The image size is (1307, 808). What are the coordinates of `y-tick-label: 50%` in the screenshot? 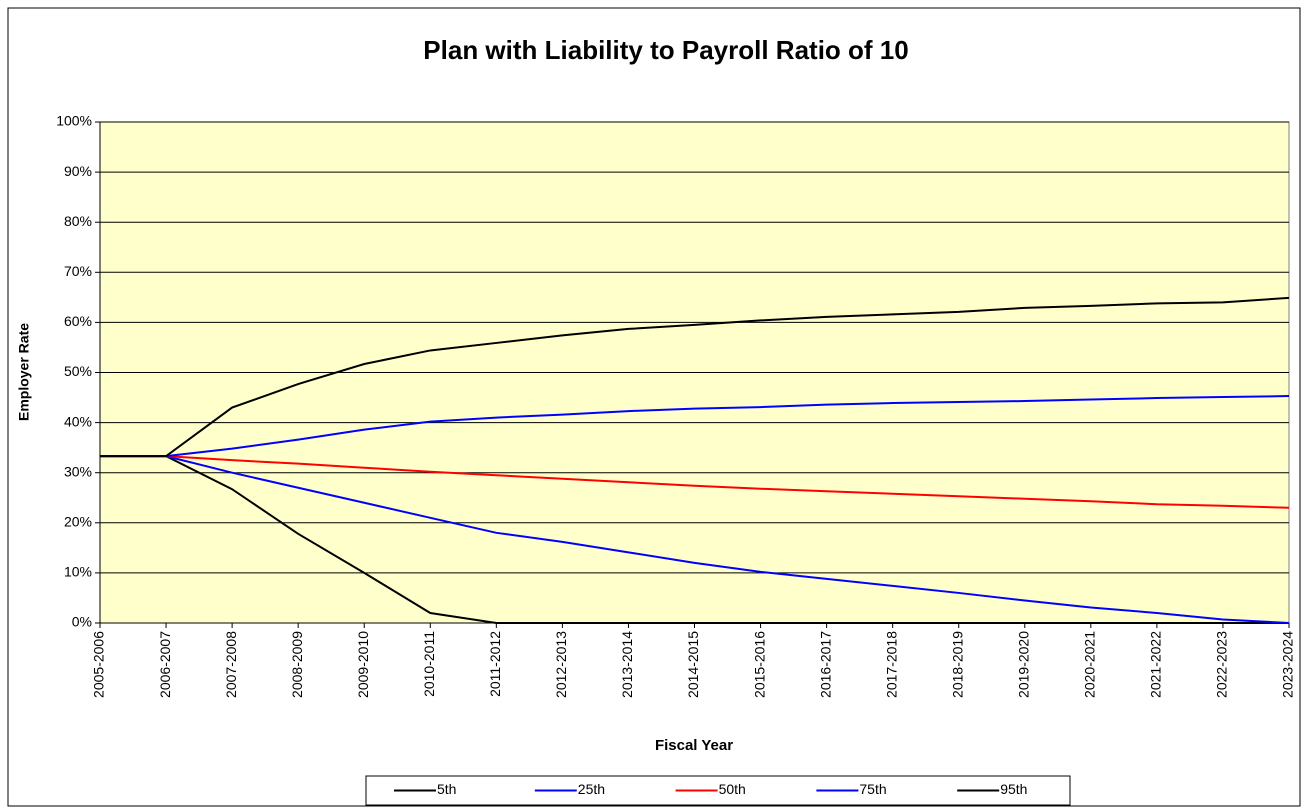 It's located at (78, 371).